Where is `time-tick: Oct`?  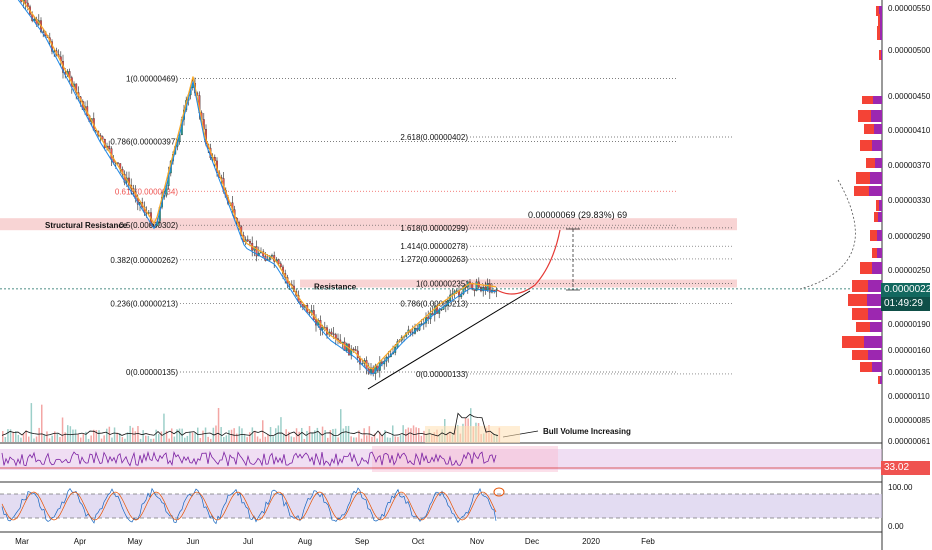
time-tick: Oct is located at coordinates (418, 541).